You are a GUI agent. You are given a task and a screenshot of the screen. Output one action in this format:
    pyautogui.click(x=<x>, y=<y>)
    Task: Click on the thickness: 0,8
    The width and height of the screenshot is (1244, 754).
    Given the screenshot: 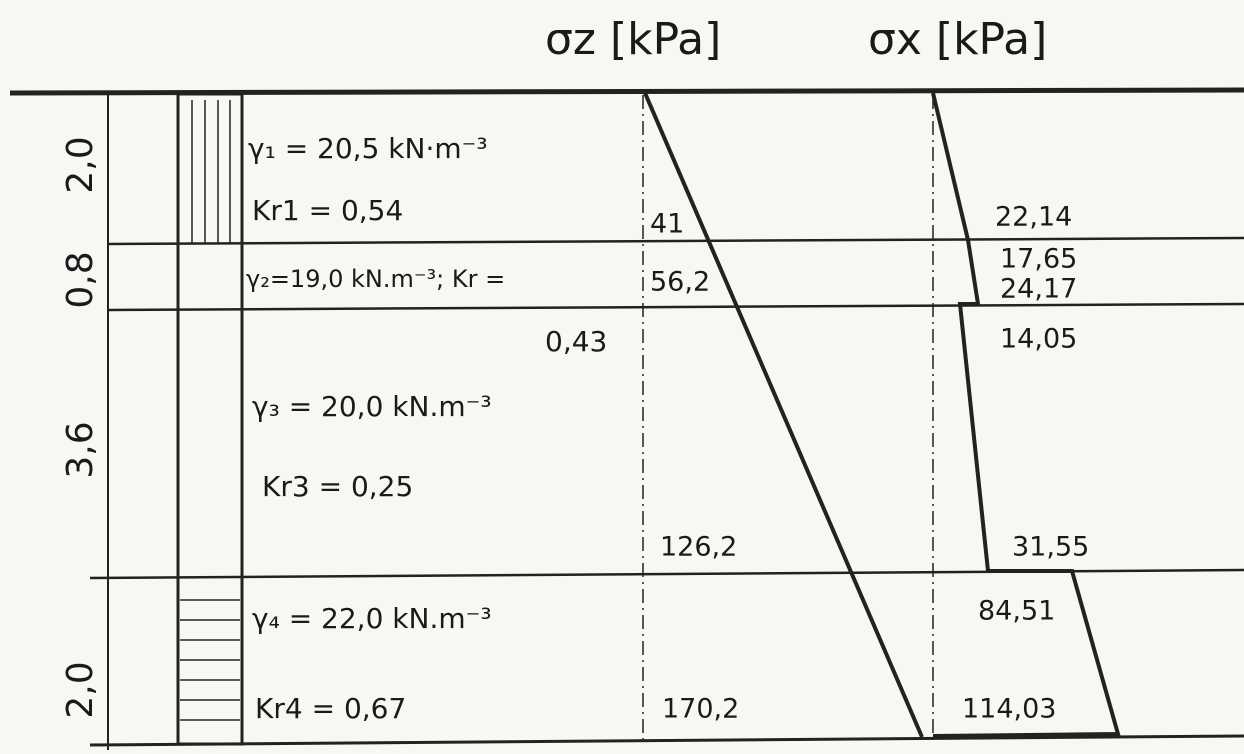 What is the action you would take?
    pyautogui.click(x=80, y=279)
    